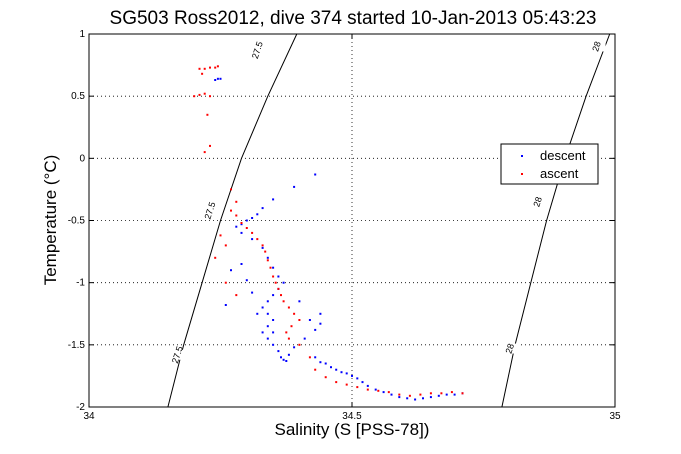 The image size is (681, 454). I want to click on legend-label-ascent: ascent, so click(559, 173).